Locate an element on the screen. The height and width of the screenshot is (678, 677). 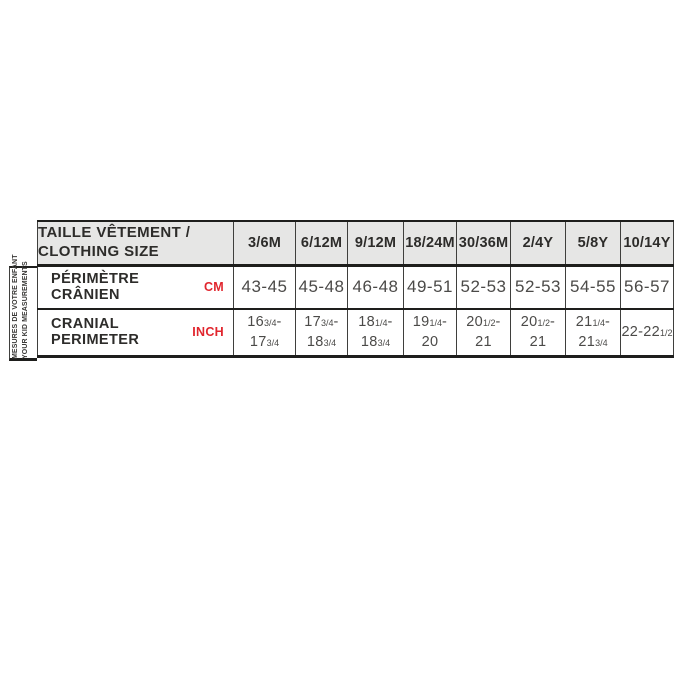
cm-value-cell: 43-45 is located at coordinates (264, 287).